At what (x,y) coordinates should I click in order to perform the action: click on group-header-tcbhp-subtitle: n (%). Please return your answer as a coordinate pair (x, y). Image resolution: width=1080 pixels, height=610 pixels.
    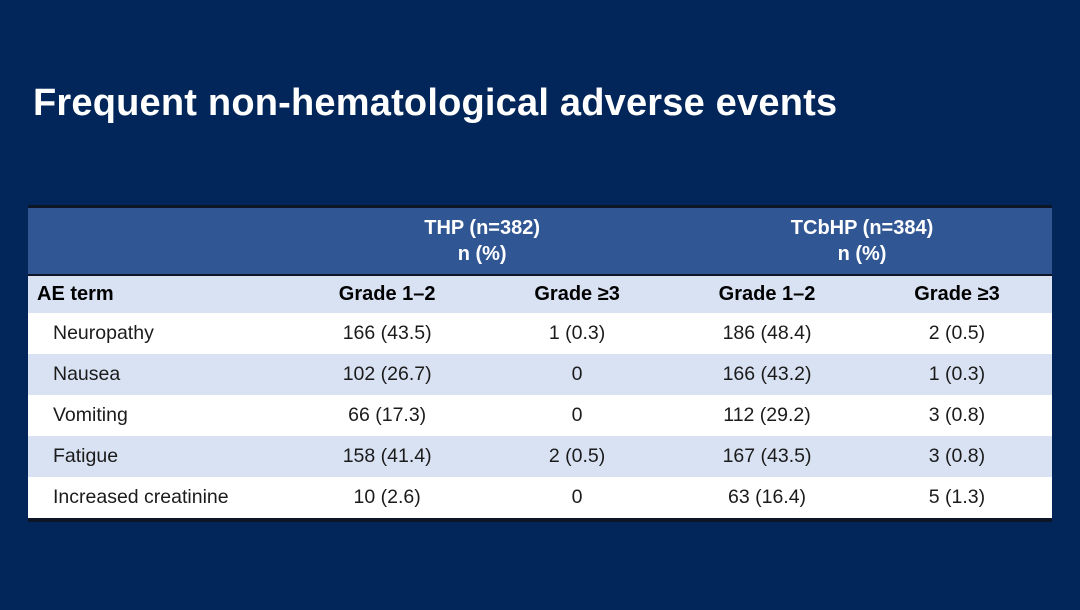
    Looking at the image, I should click on (862, 254).